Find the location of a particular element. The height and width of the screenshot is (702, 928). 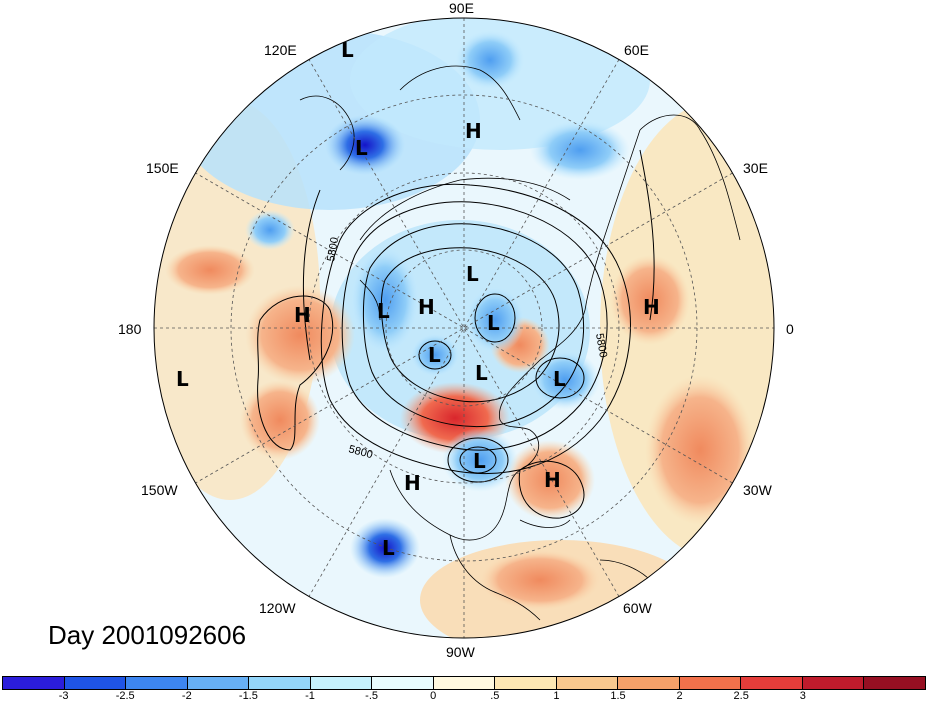

longitude-label-120e: 120E is located at coordinates (280, 50).